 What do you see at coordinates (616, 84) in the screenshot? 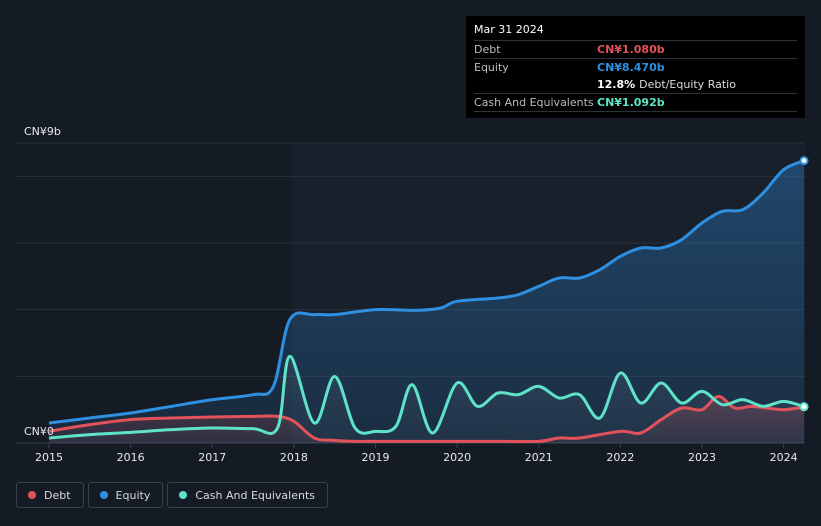
I see `tooltip-ratio-value: 12.8%` at bounding box center [616, 84].